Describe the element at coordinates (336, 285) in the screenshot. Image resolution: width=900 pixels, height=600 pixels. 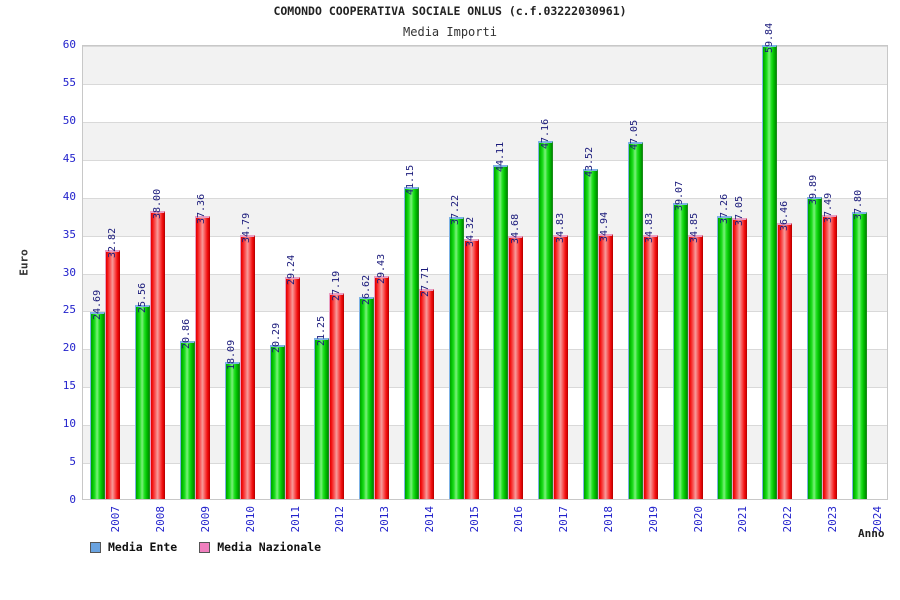
I see `bar-value-label: 27.19` at that location.